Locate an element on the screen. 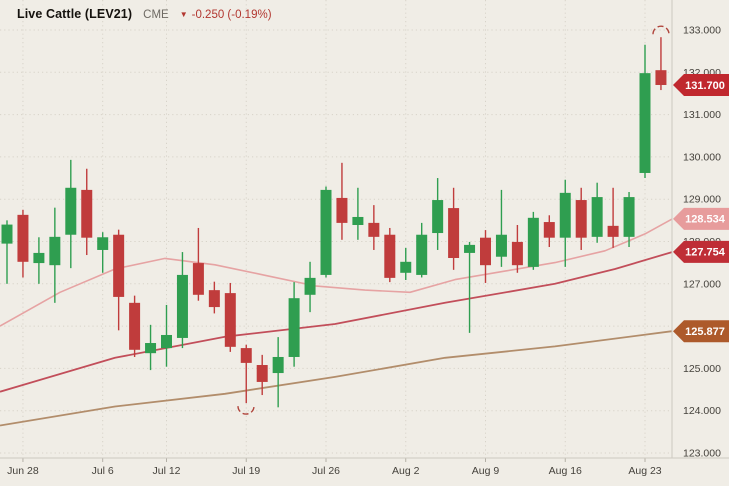  exchange-label: CME is located at coordinates (156, 15).